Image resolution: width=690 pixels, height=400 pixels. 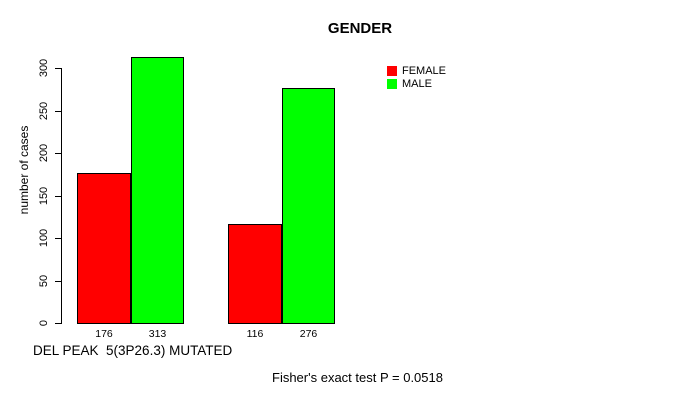 I want to click on bar-group-1-female, so click(x=104, y=248).